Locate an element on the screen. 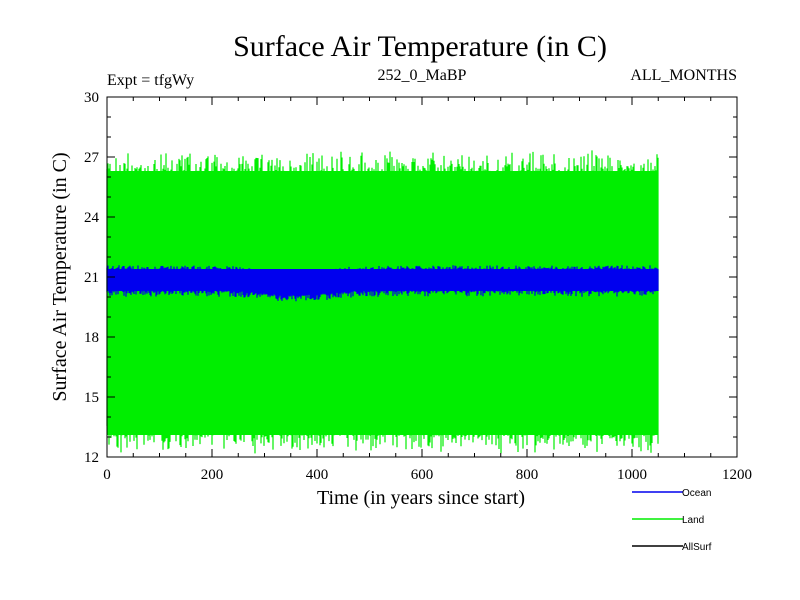 This screenshot has width=800, height=600. legend: Ocean Land AllSurf is located at coordinates (672, 520).